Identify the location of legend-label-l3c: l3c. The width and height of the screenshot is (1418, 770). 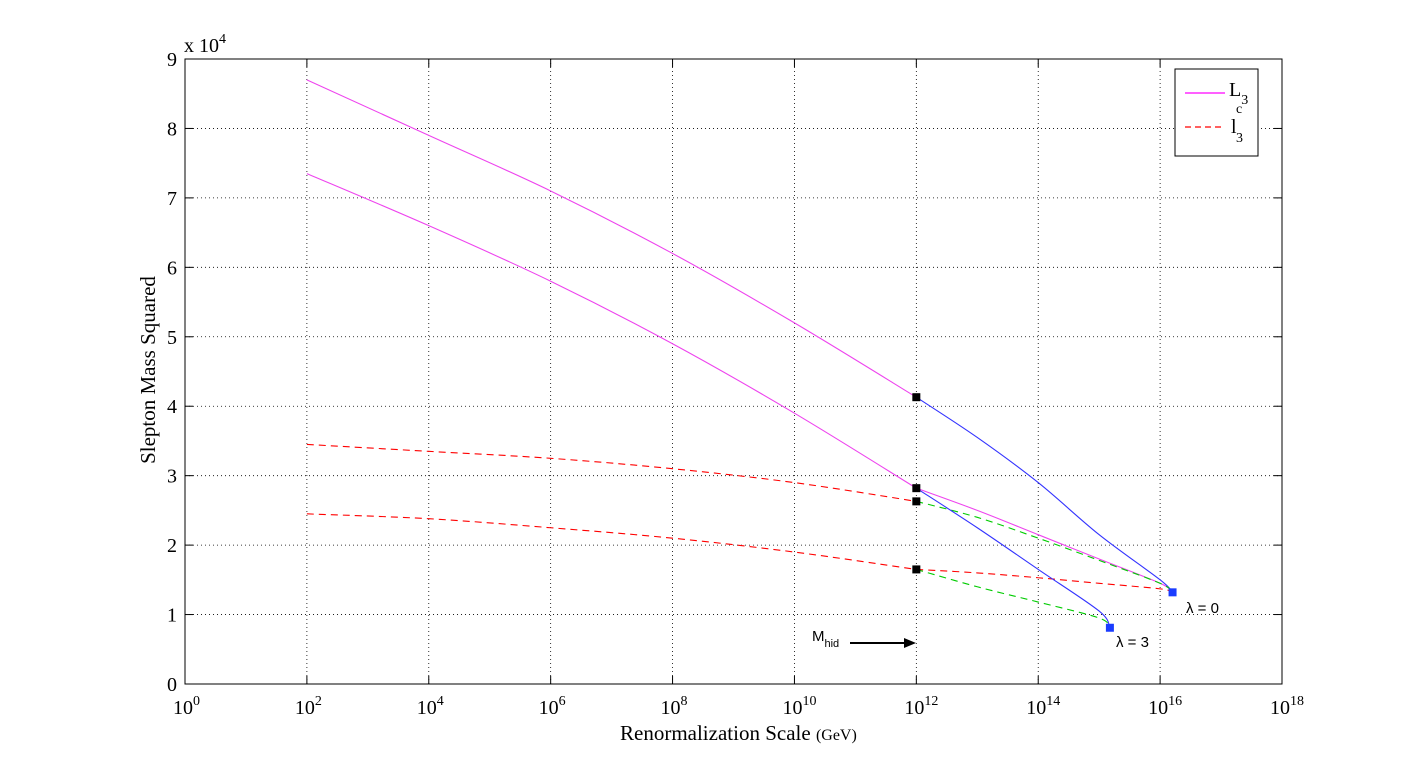
(1237, 124).